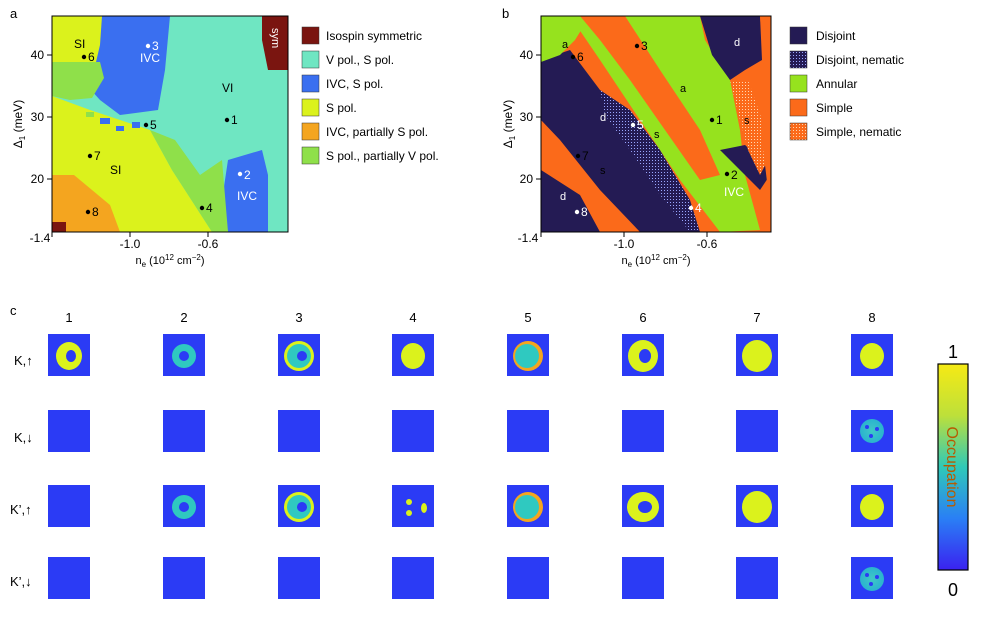  What do you see at coordinates (227, 88) in the screenshot?
I see `panel-a-region-vi: VI` at bounding box center [227, 88].